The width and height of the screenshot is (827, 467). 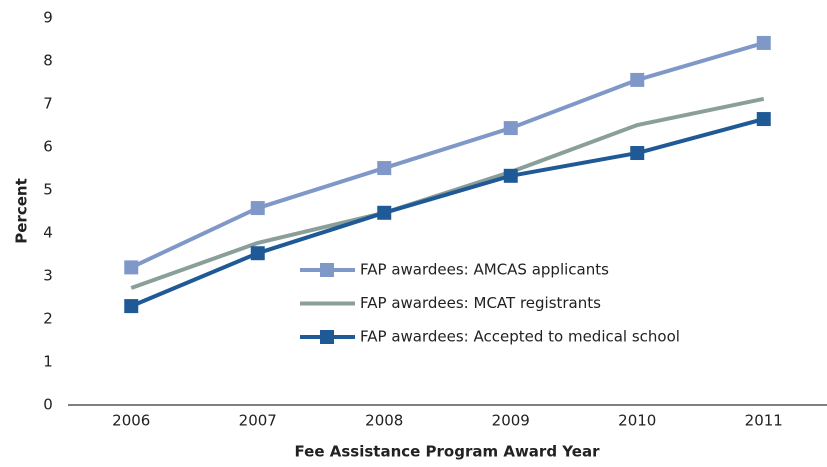 I want to click on y-tick-label: 3, so click(x=48, y=276).